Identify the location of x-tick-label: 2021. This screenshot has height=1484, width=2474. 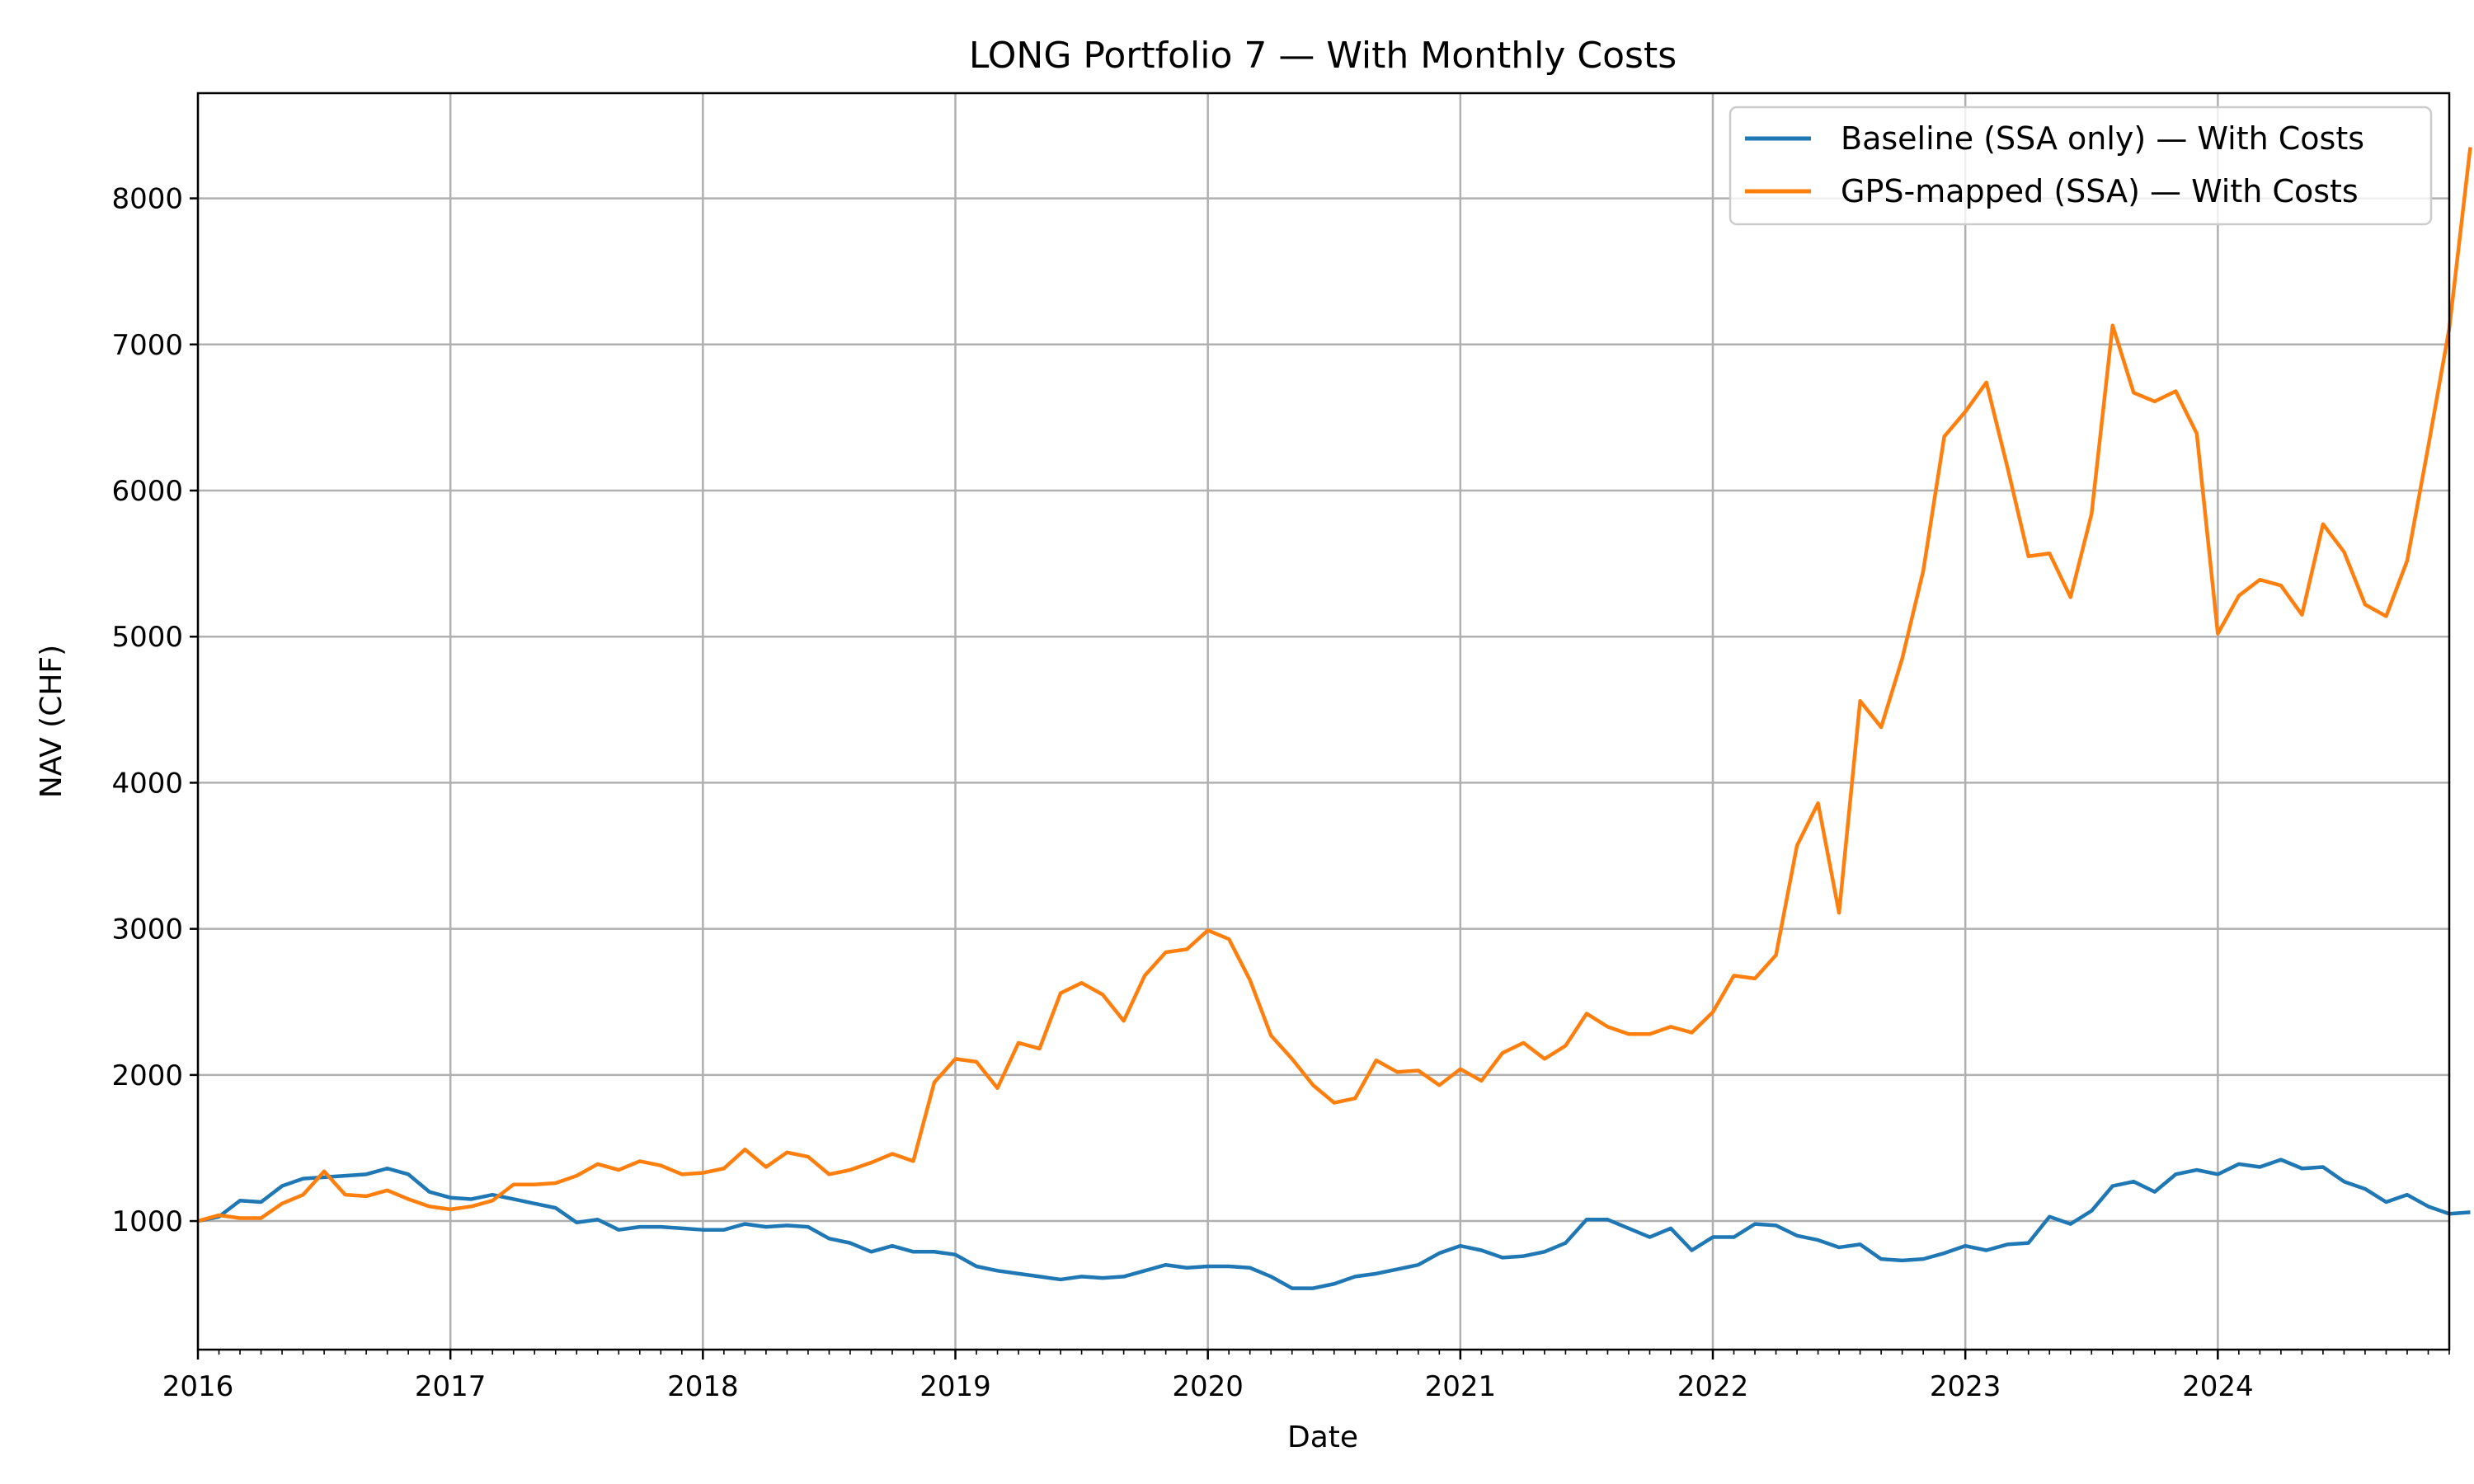
(1461, 1386).